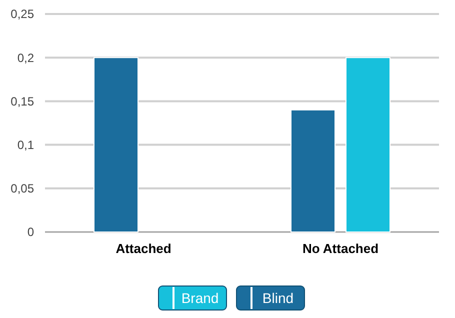  I want to click on y-tick-label: 0, so click(30, 232).